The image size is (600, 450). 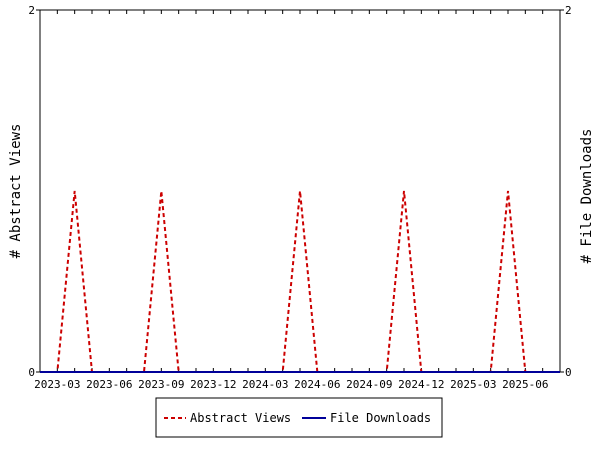 I want to click on x-tick-label: 2025-06, so click(x=525, y=384).